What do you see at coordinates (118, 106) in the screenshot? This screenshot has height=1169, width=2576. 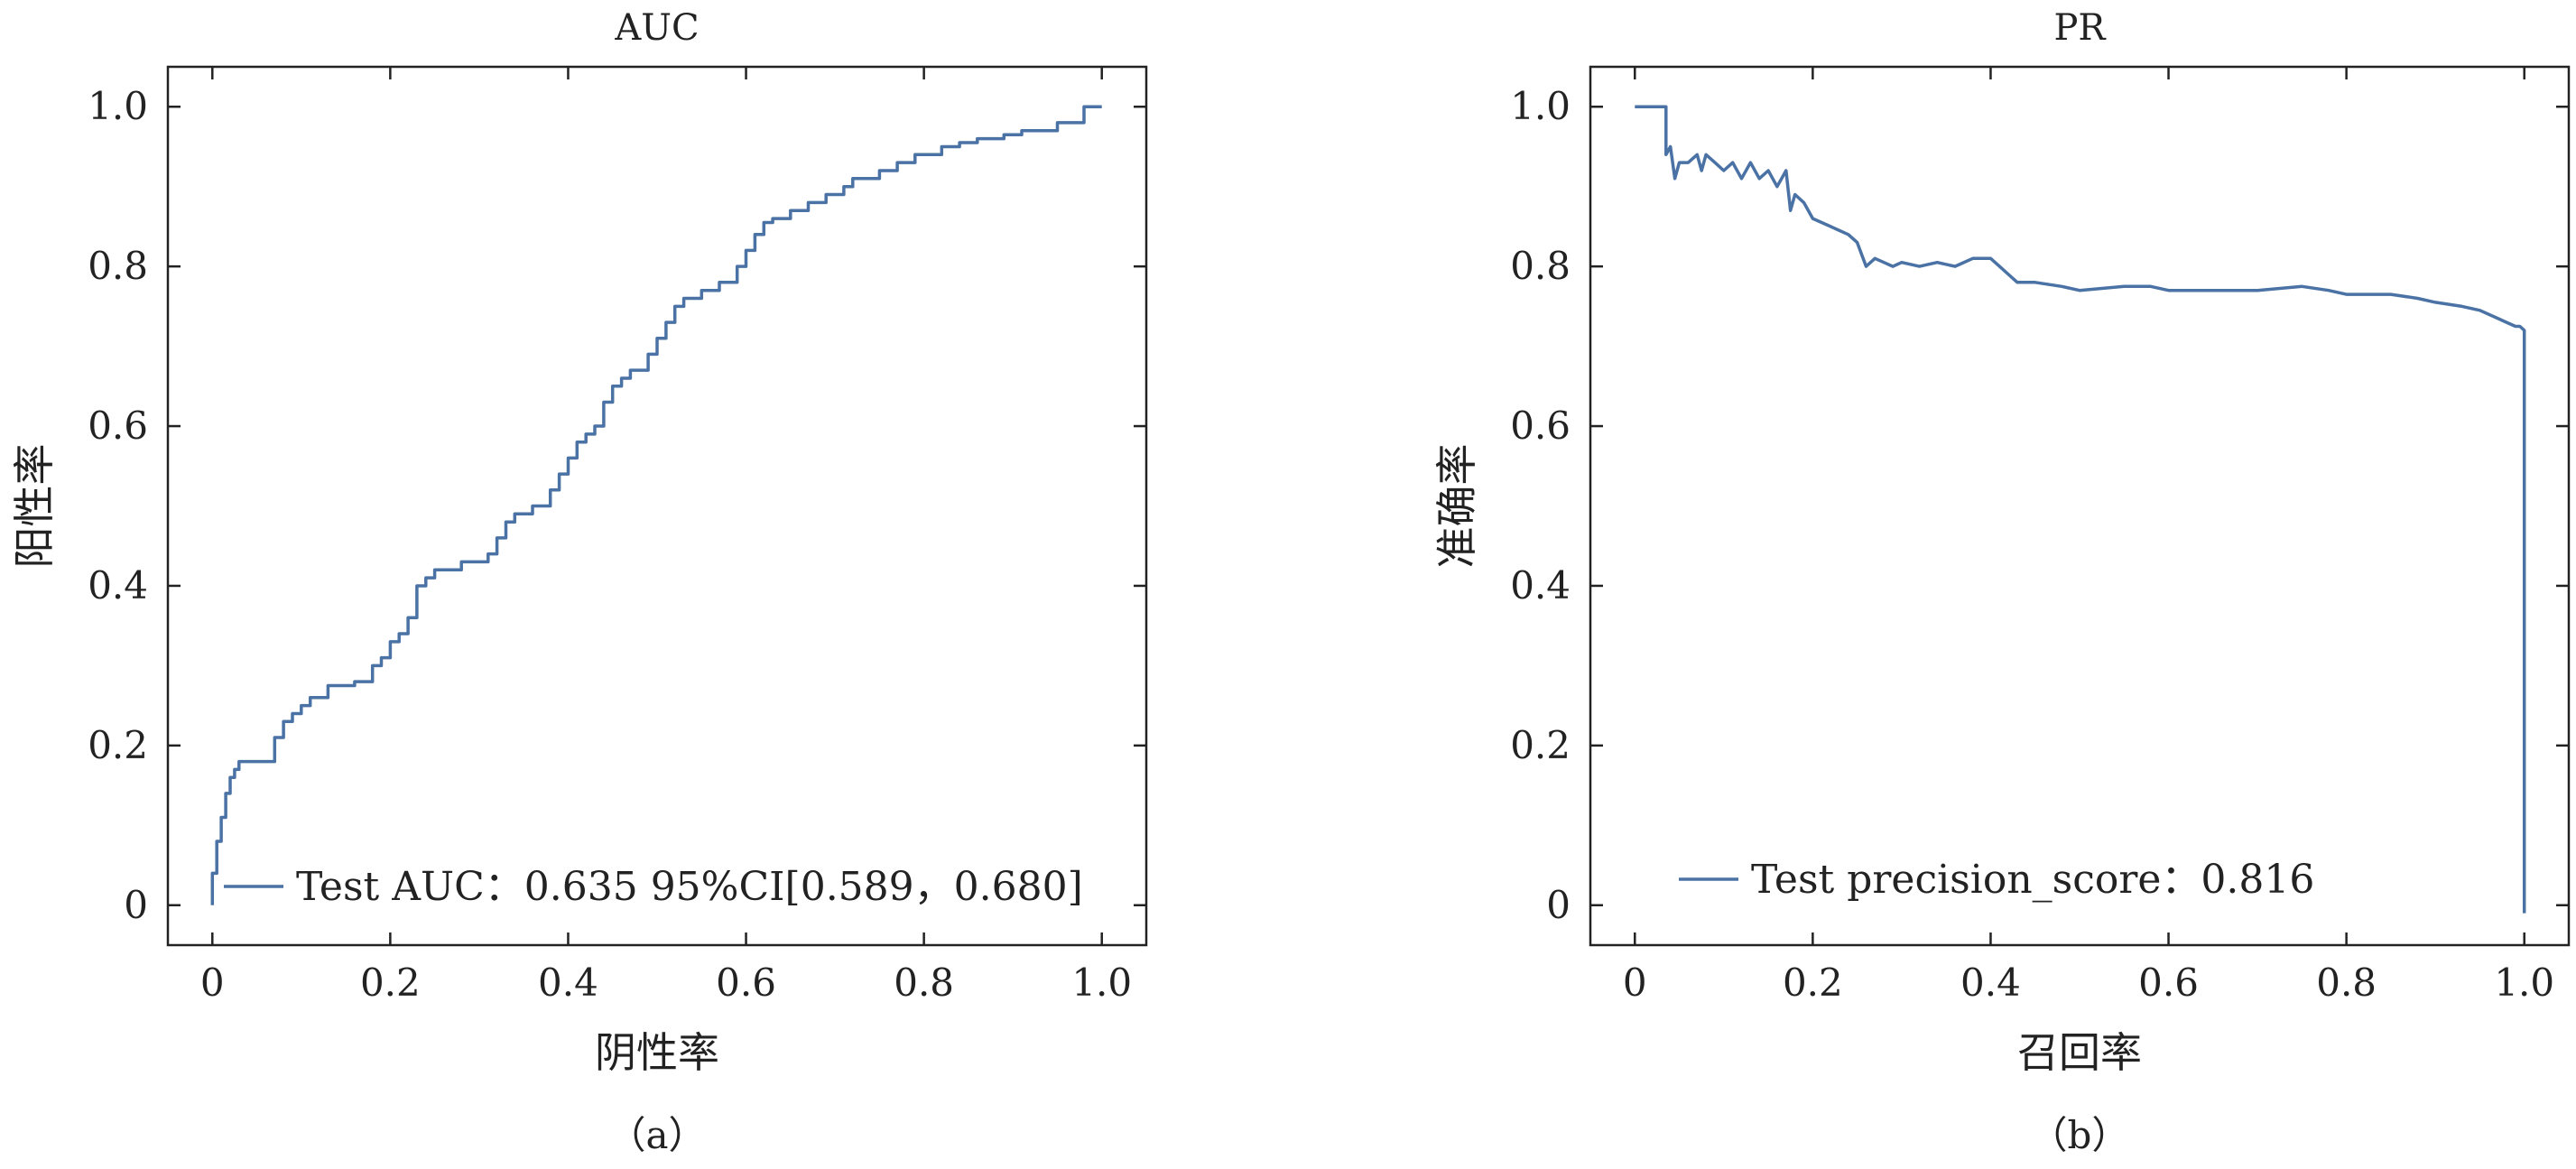 I see `auc-y-tick-label: 1.0` at bounding box center [118, 106].